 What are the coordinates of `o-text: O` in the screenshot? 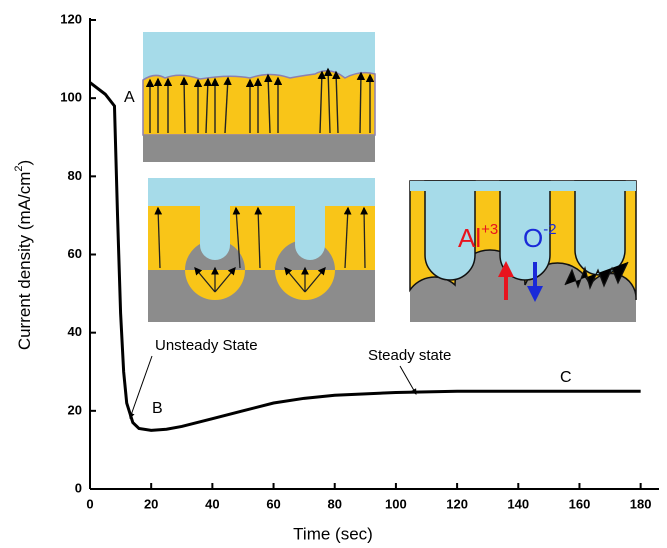 It's located at (533, 238).